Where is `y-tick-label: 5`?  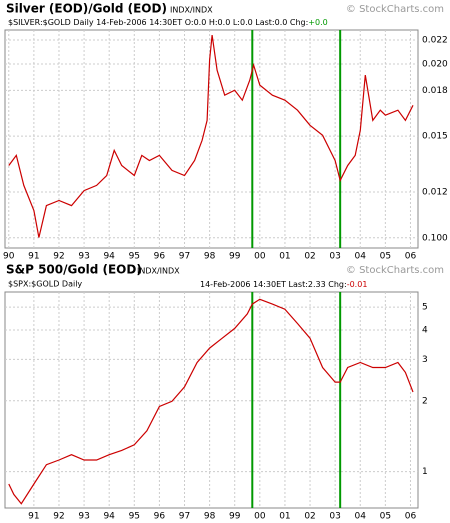
y-tick-label: 5 is located at coordinates (425, 308).